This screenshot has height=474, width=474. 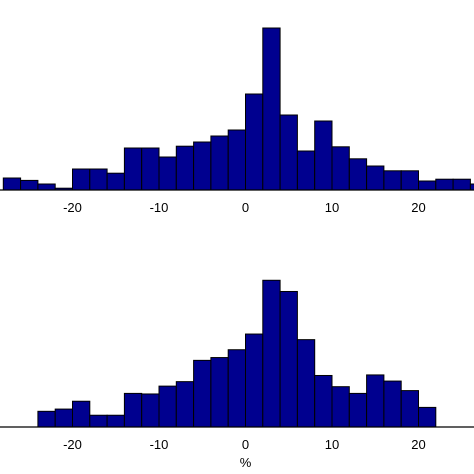 I want to click on x-axis-label: %, so click(x=246, y=462).